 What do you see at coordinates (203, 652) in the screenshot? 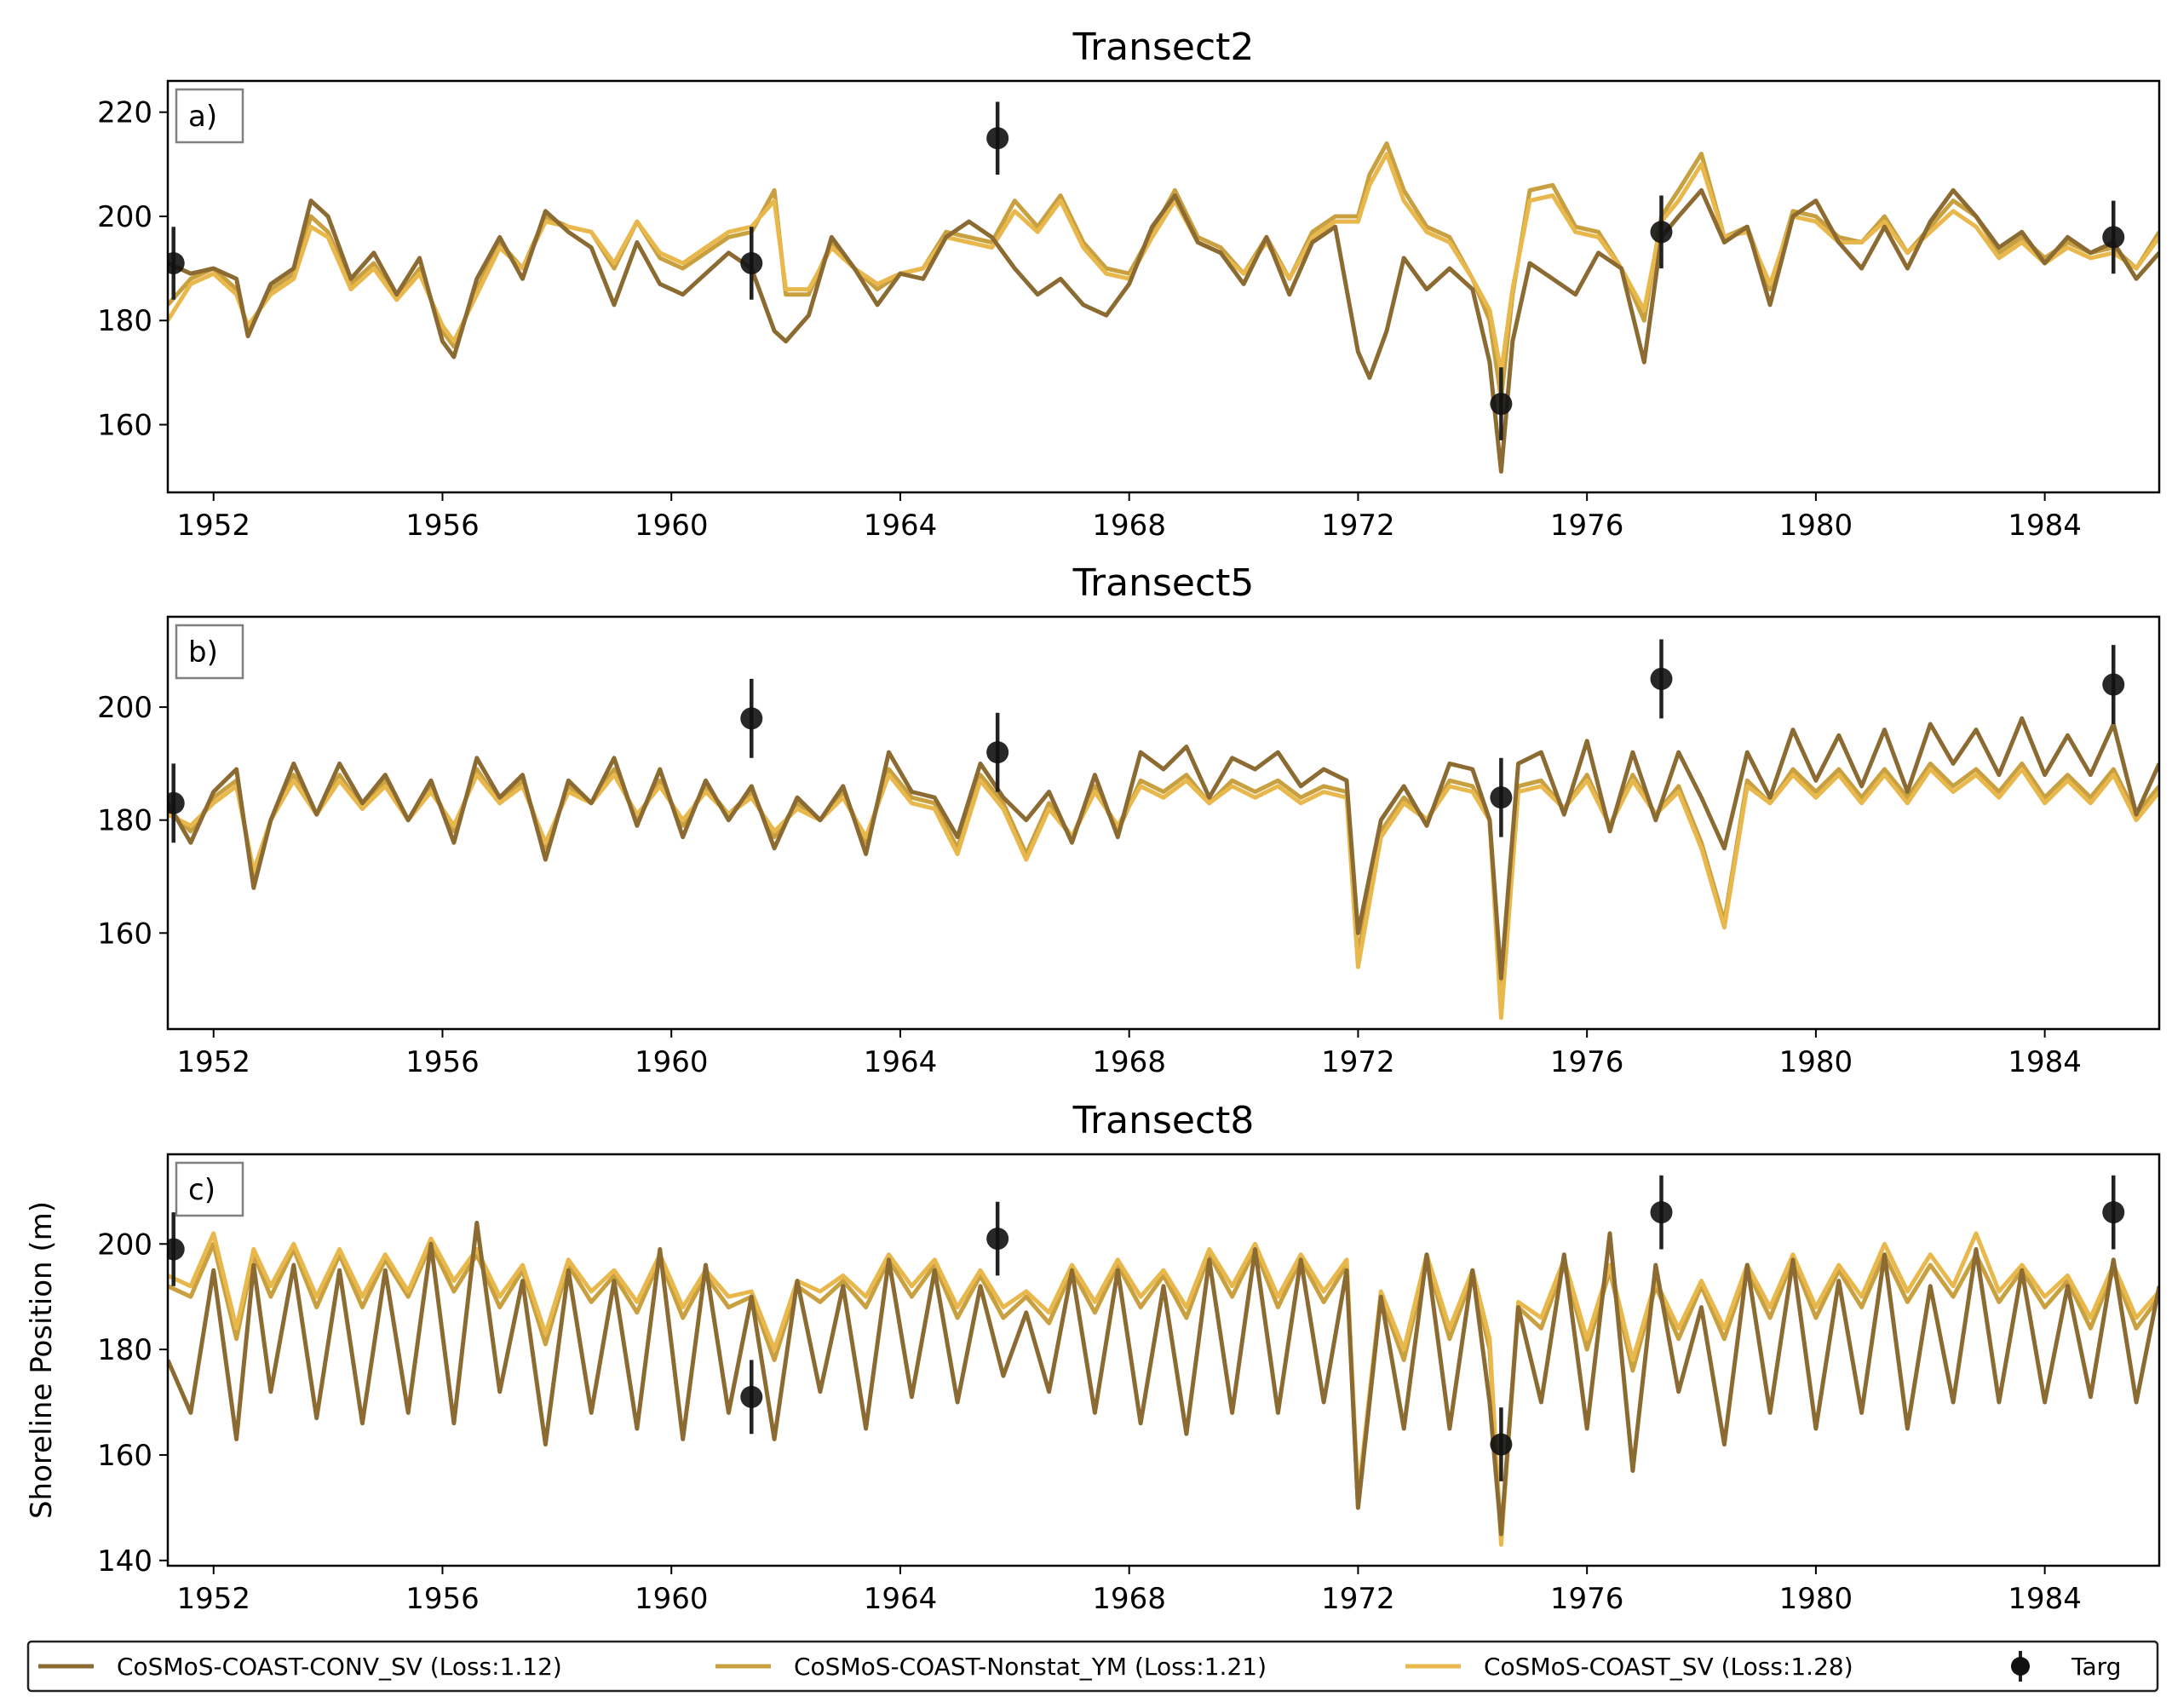
I see `panel-tag: b)` at bounding box center [203, 652].